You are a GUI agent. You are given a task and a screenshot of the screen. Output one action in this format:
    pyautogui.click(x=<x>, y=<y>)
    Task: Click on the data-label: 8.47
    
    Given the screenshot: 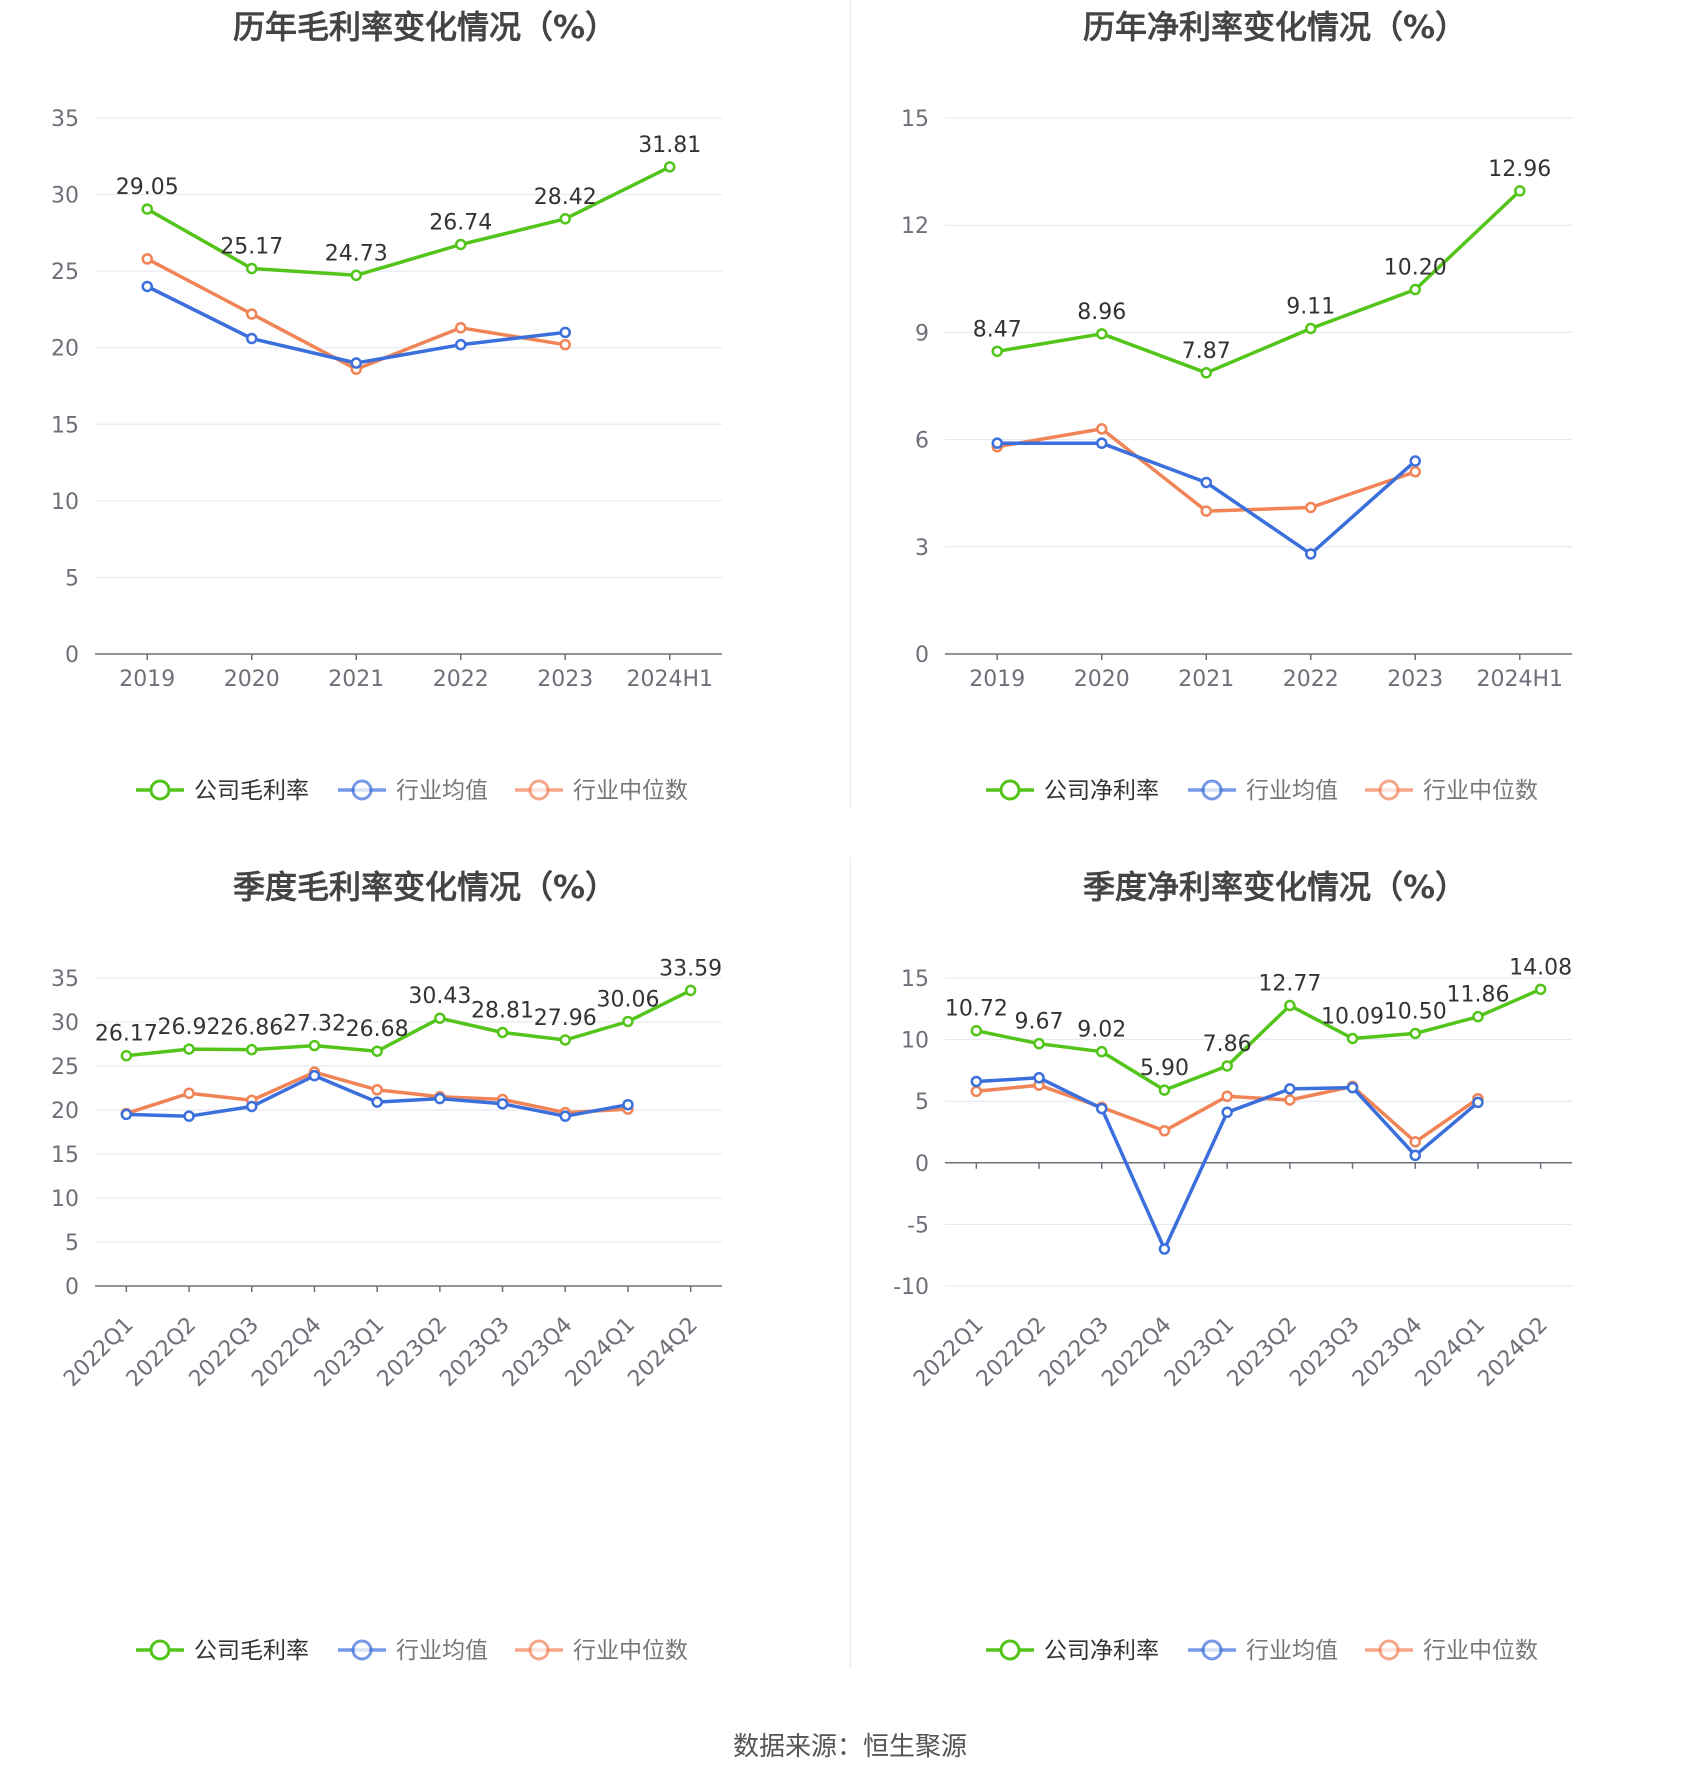 What is the action you would take?
    pyautogui.click(x=997, y=329)
    